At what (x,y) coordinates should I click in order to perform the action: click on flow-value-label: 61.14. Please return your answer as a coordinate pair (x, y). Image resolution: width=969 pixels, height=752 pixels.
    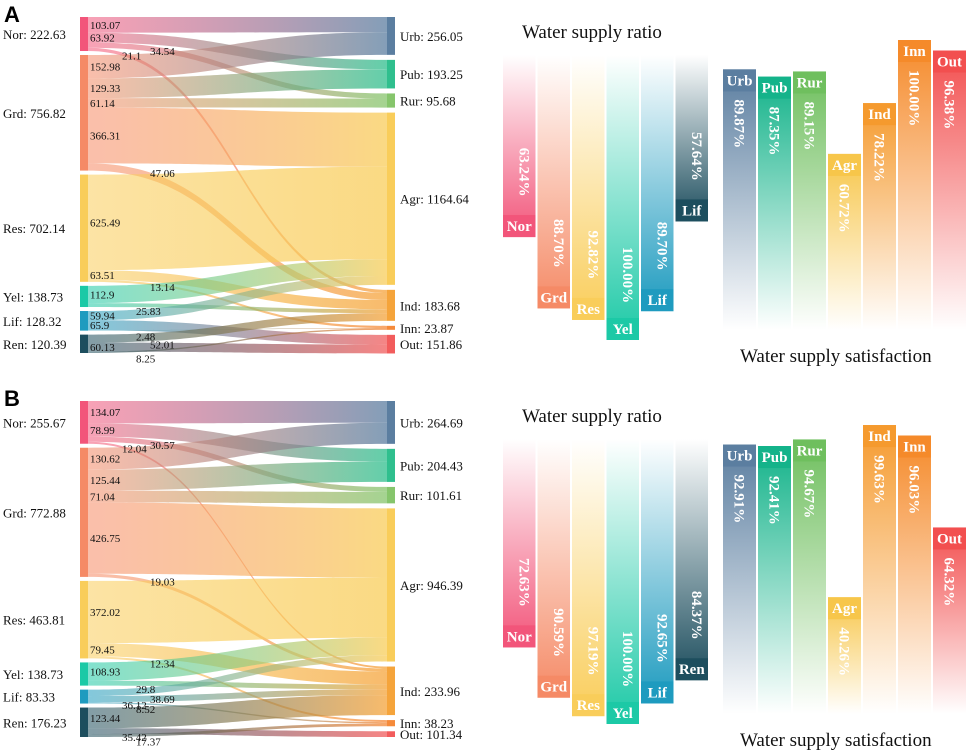
    Looking at the image, I should click on (102, 104).